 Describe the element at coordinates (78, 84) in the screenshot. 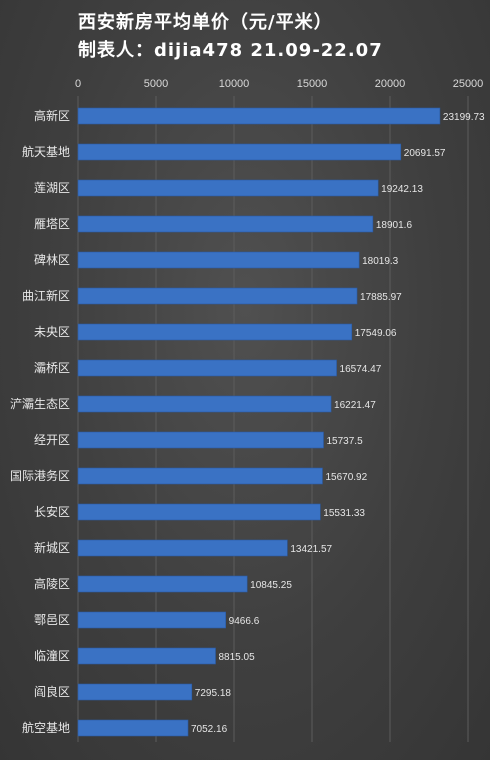

I see `x-tick-label: 0` at that location.